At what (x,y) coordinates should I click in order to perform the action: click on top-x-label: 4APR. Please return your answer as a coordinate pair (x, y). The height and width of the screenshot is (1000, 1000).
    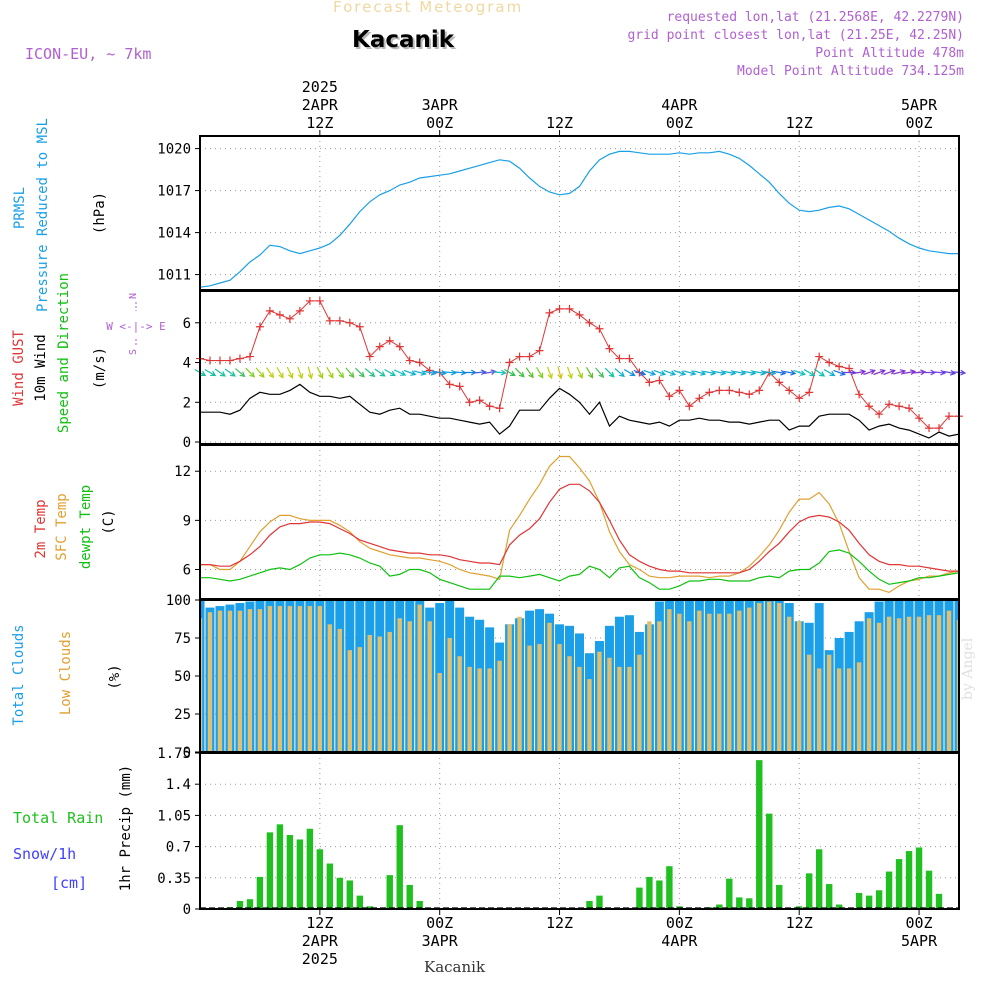
    Looking at the image, I should click on (679, 105).